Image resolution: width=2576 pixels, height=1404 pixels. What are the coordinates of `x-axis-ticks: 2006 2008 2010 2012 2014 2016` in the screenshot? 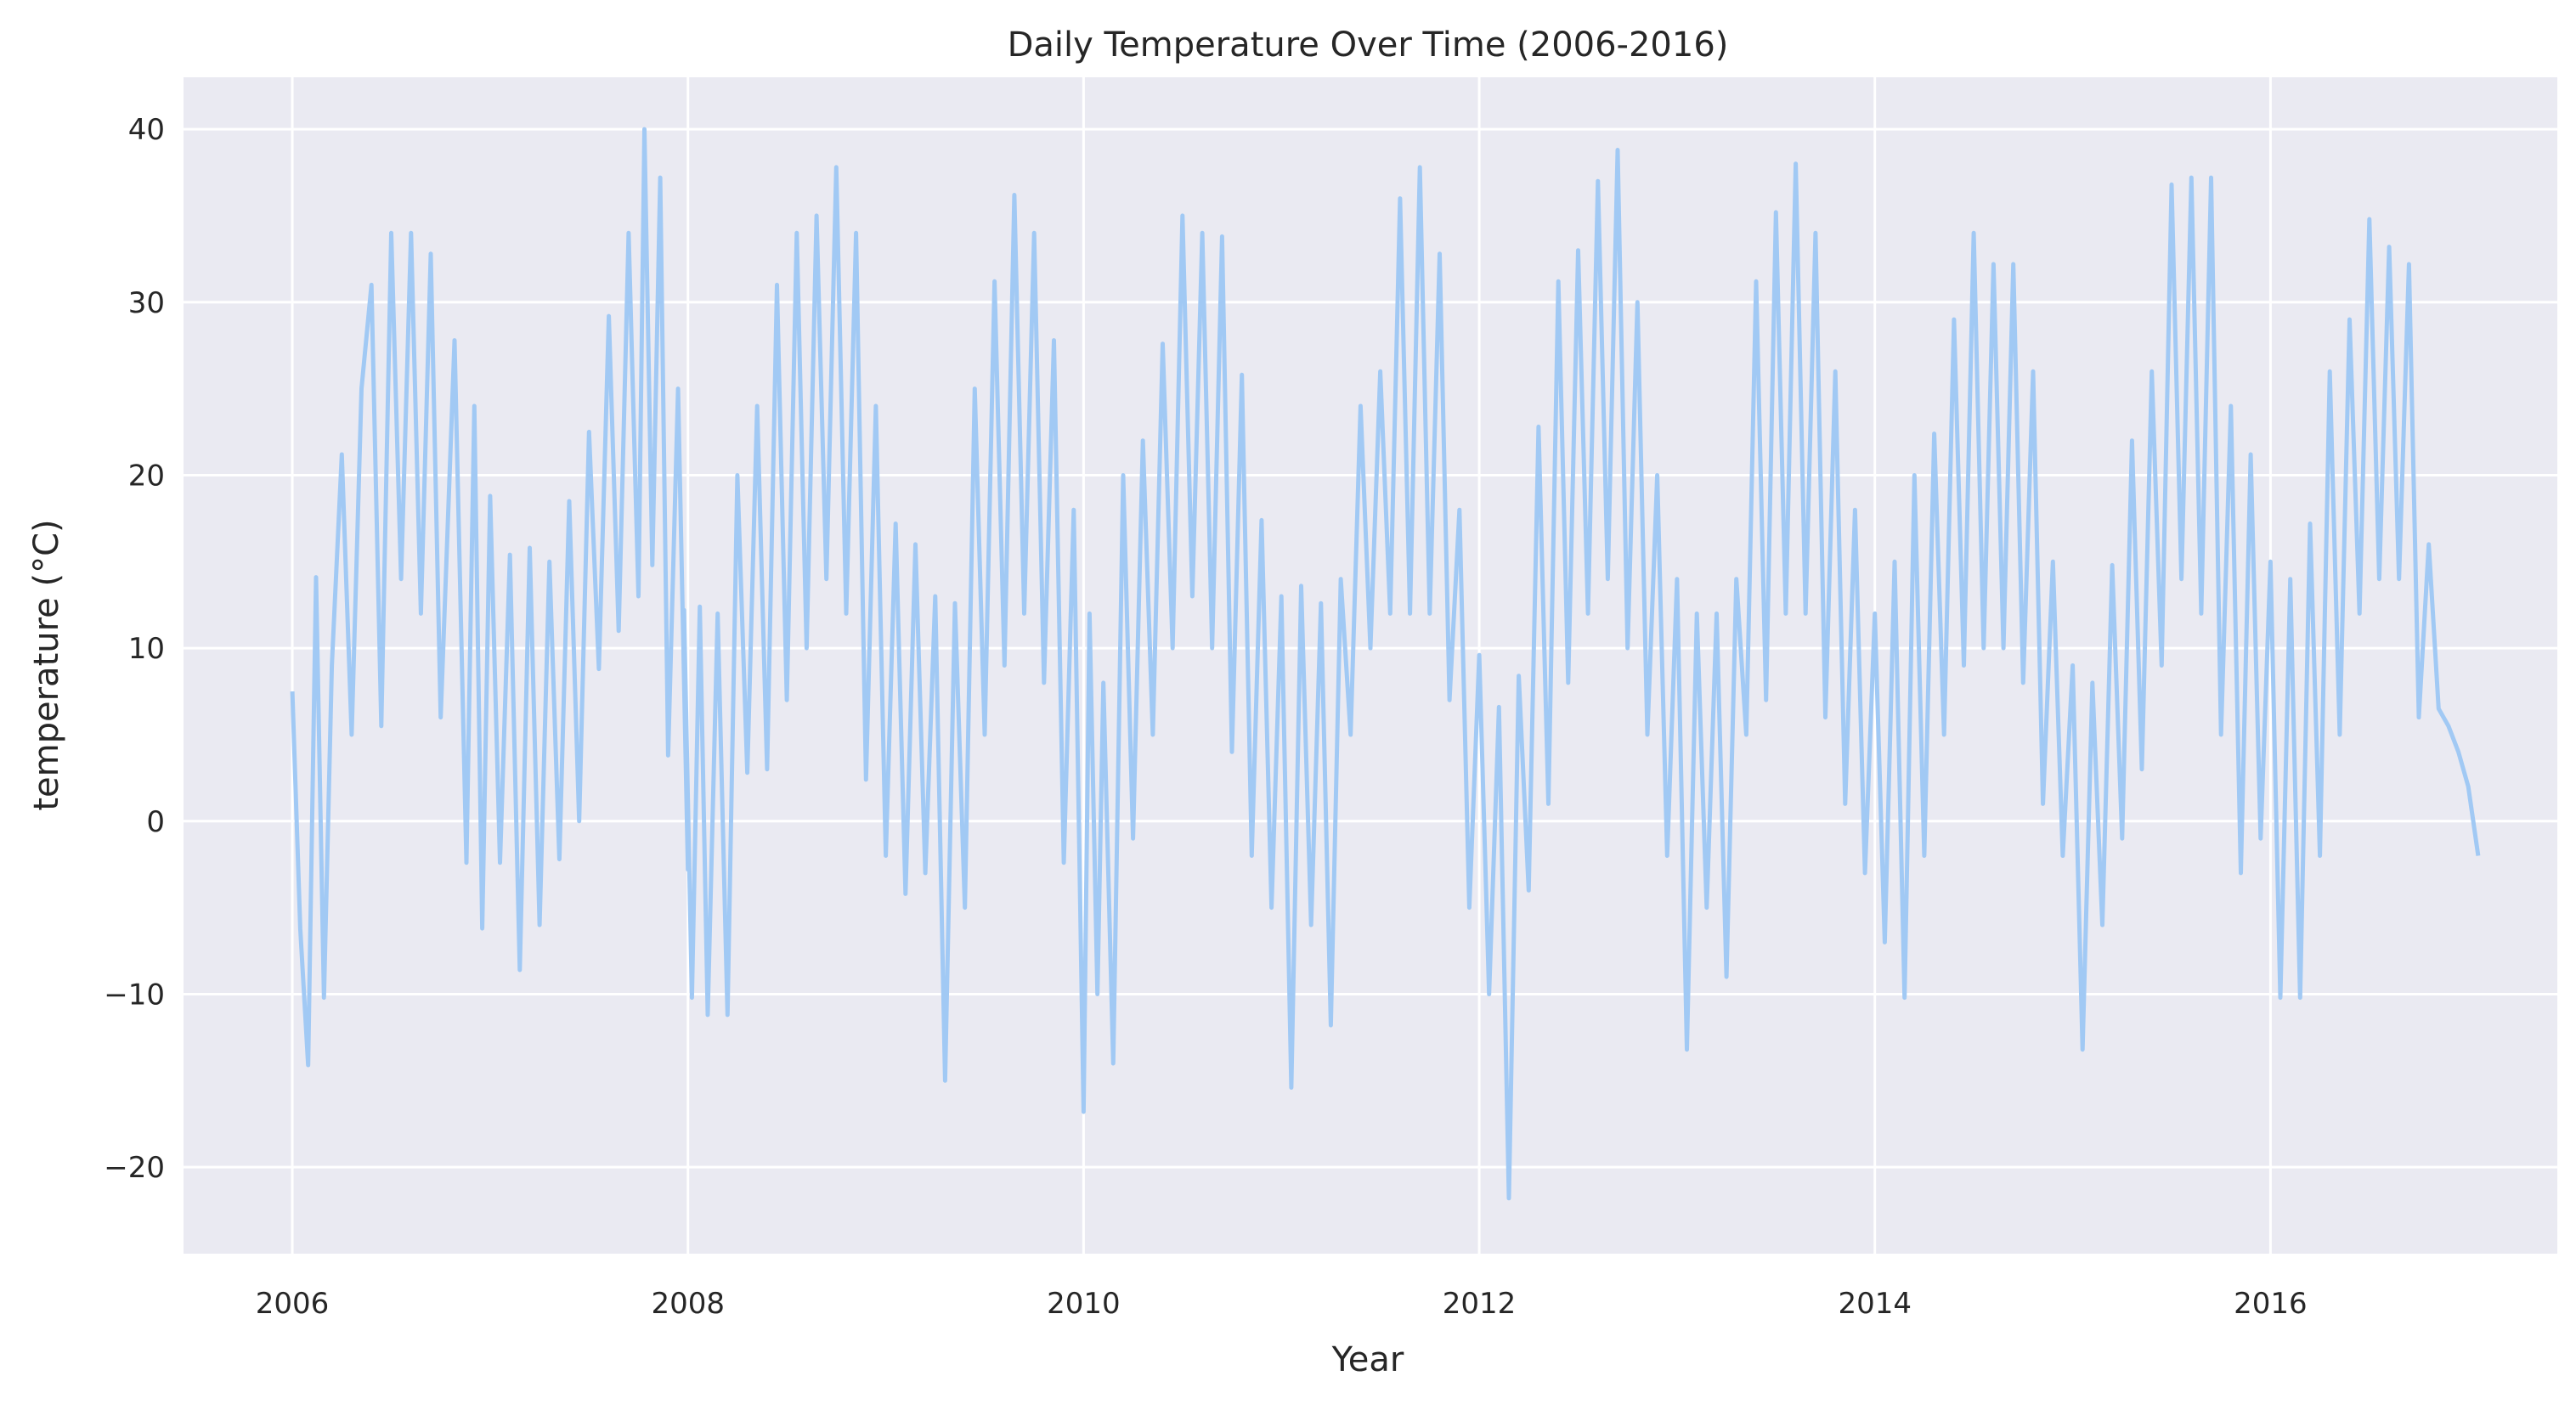 It's located at (1282, 1304).